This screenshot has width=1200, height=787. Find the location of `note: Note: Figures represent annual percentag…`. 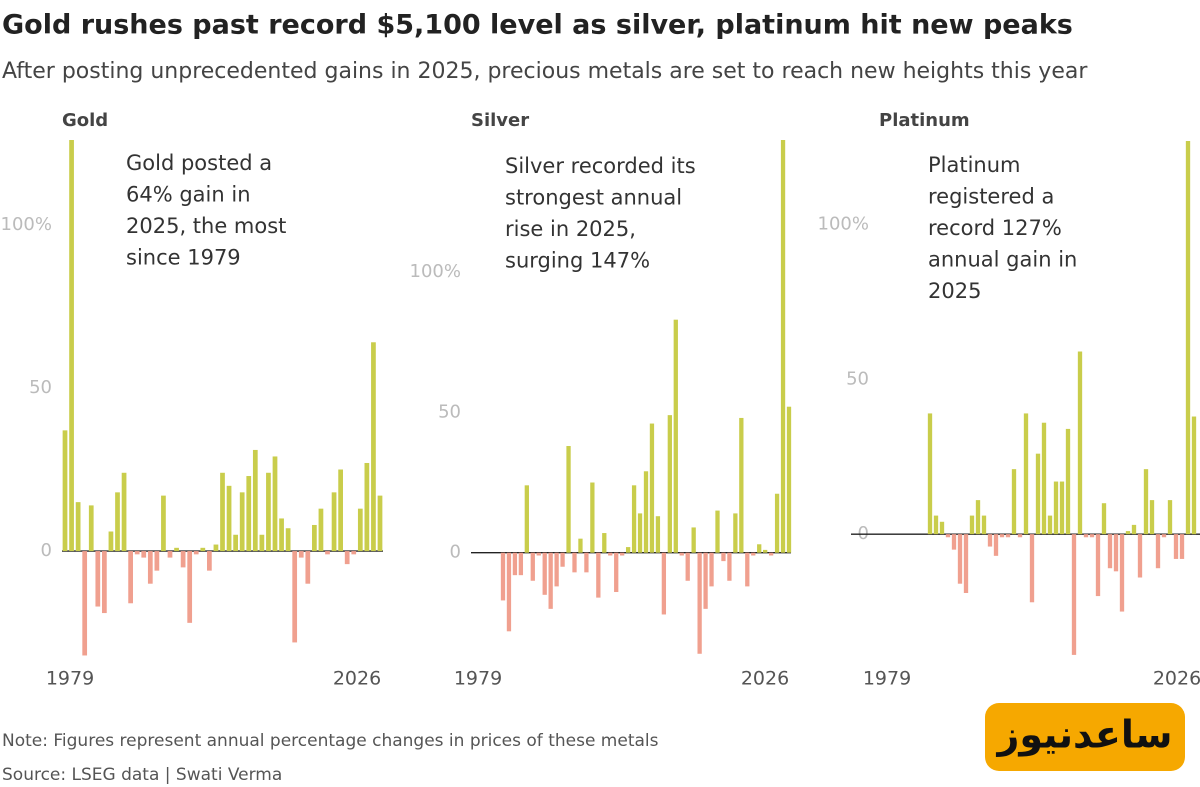

note: Note: Figures represent annual percentag… is located at coordinates (330, 741).